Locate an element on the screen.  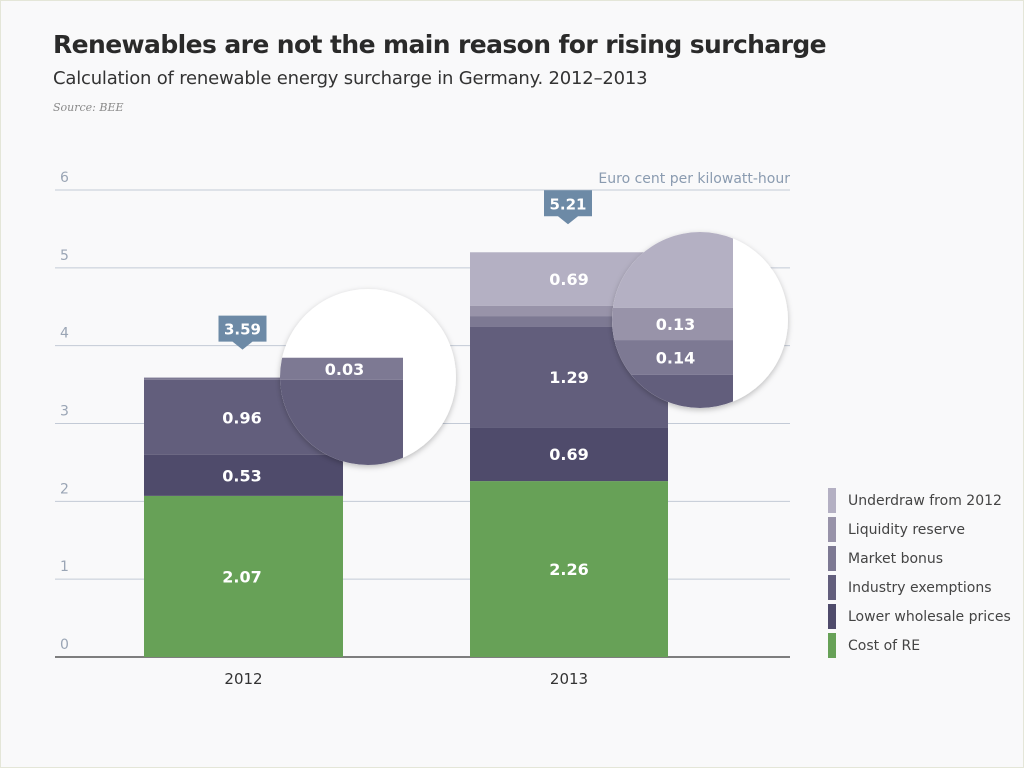
x-tick-label: 2012 is located at coordinates (243, 679).